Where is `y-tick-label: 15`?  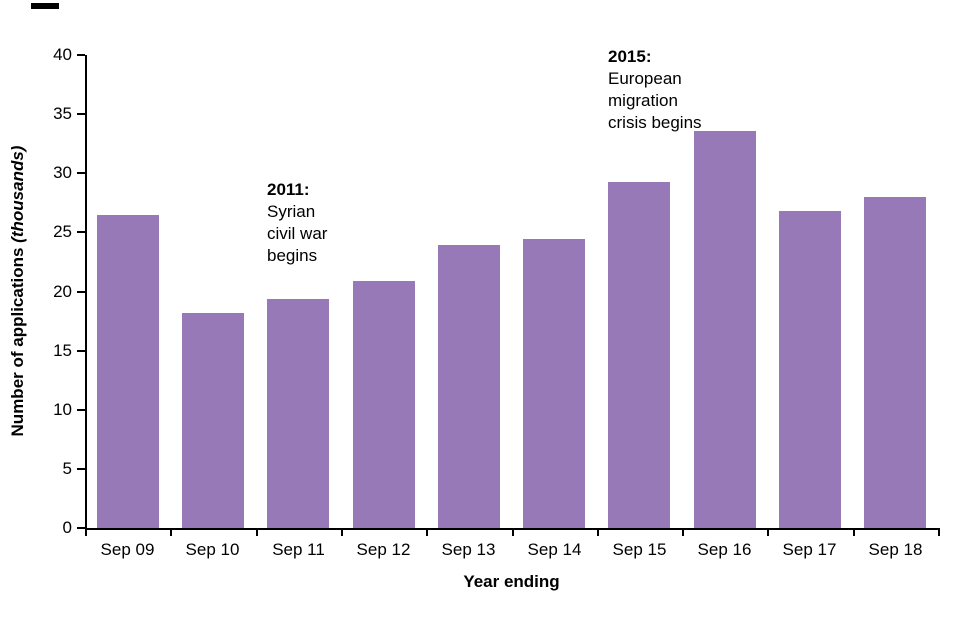 y-tick-label: 15 is located at coordinates (62, 350).